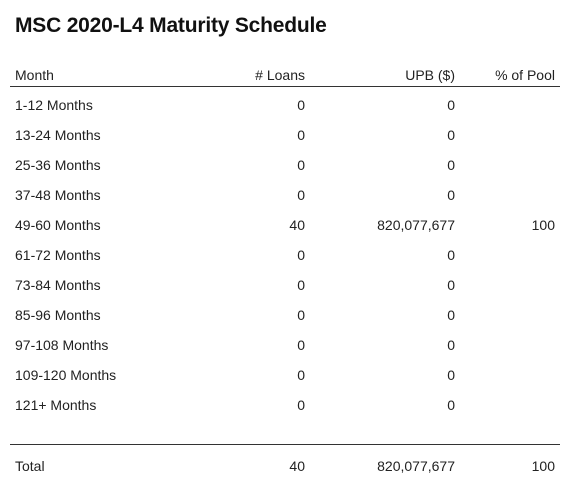  Describe the element at coordinates (285, 135) in the screenshot. I see `table-row: 13-24 Months 0 0` at that location.